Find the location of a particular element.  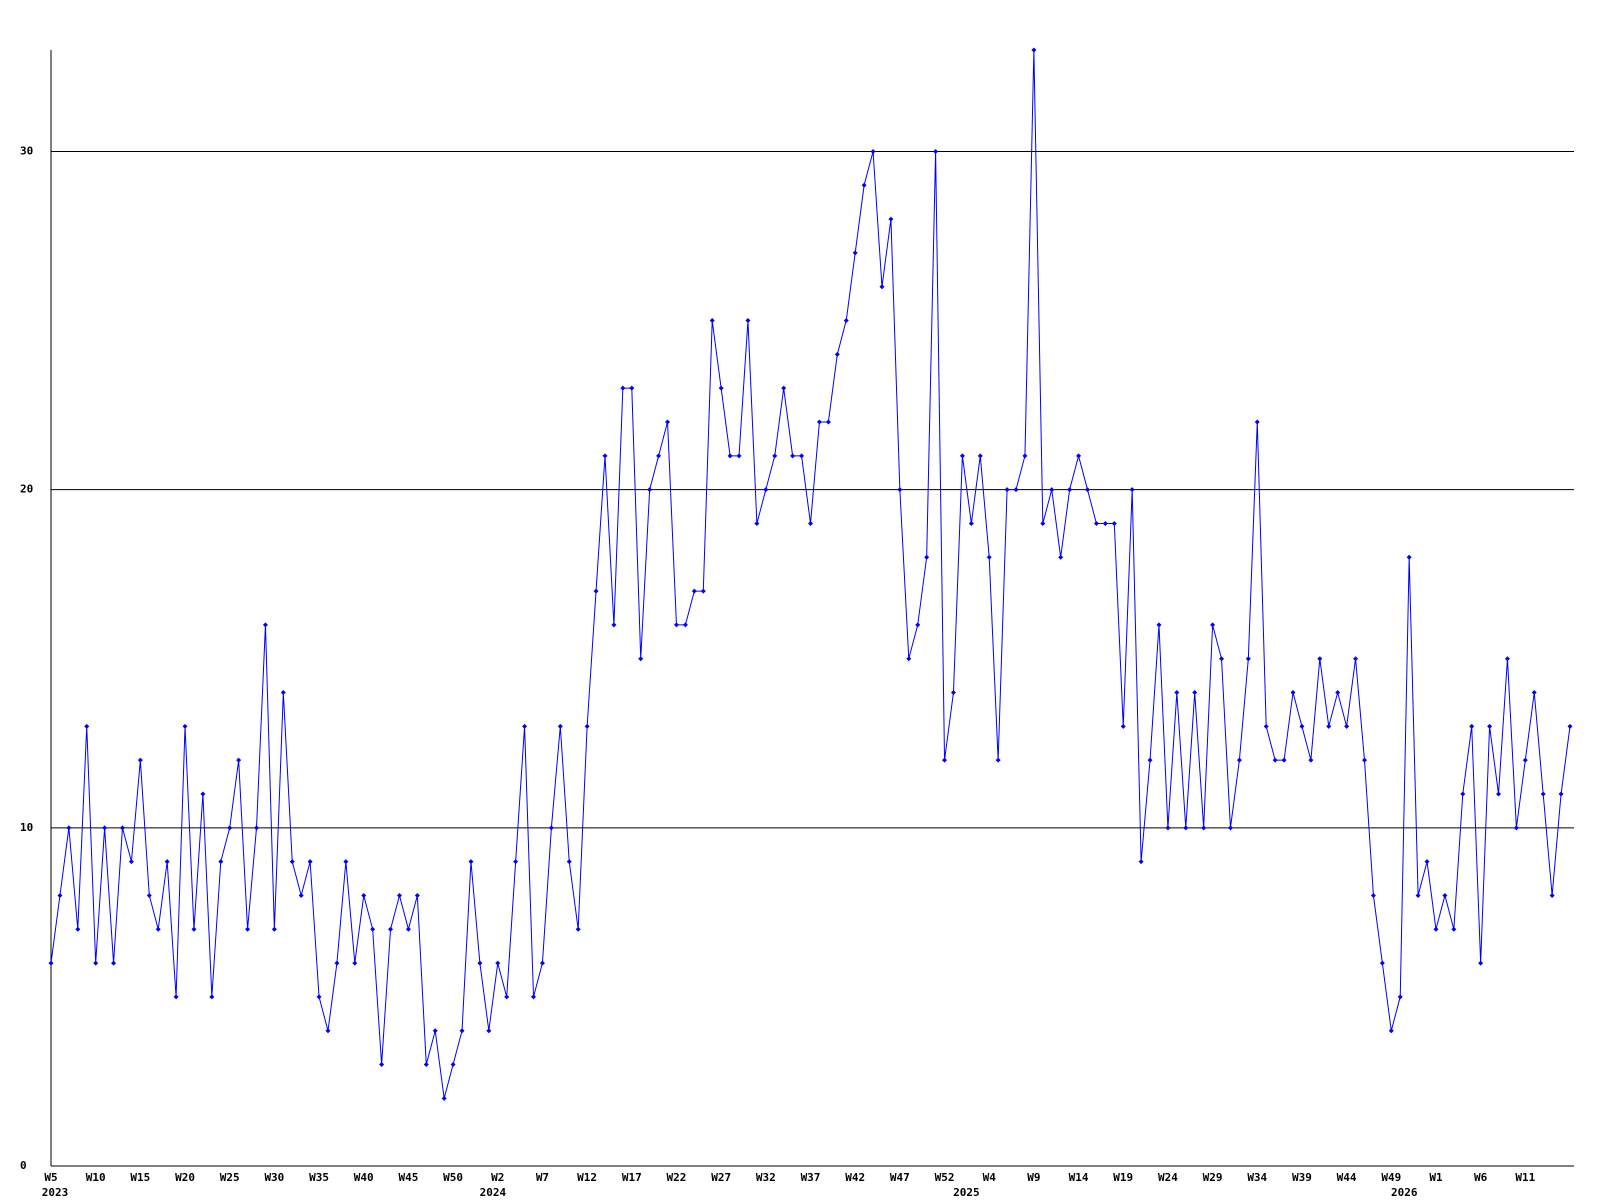

y-tick-label: 10 is located at coordinates (26, 827).